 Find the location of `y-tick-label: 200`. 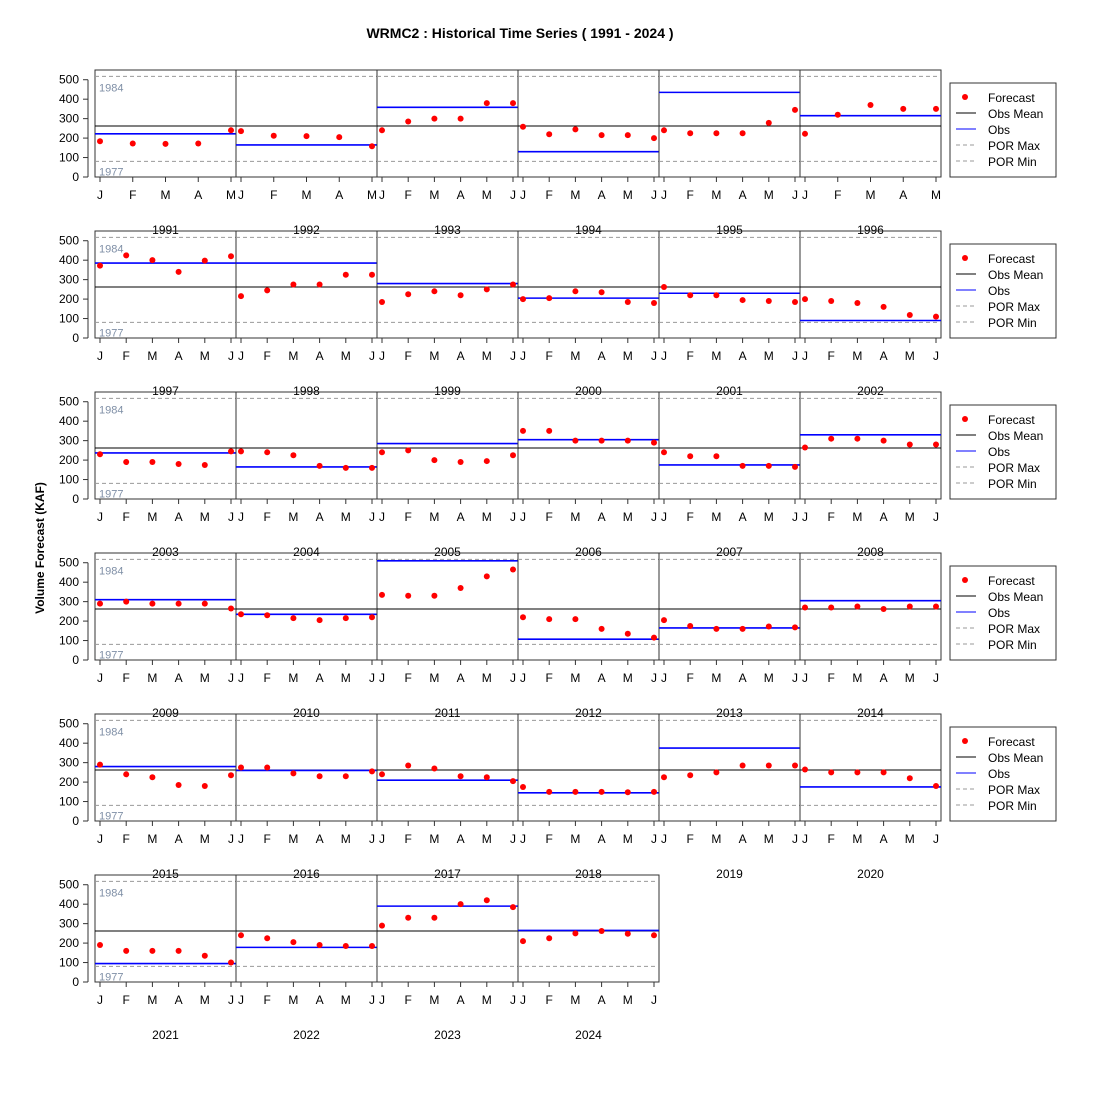

y-tick-label: 200 is located at coordinates (69, 621).